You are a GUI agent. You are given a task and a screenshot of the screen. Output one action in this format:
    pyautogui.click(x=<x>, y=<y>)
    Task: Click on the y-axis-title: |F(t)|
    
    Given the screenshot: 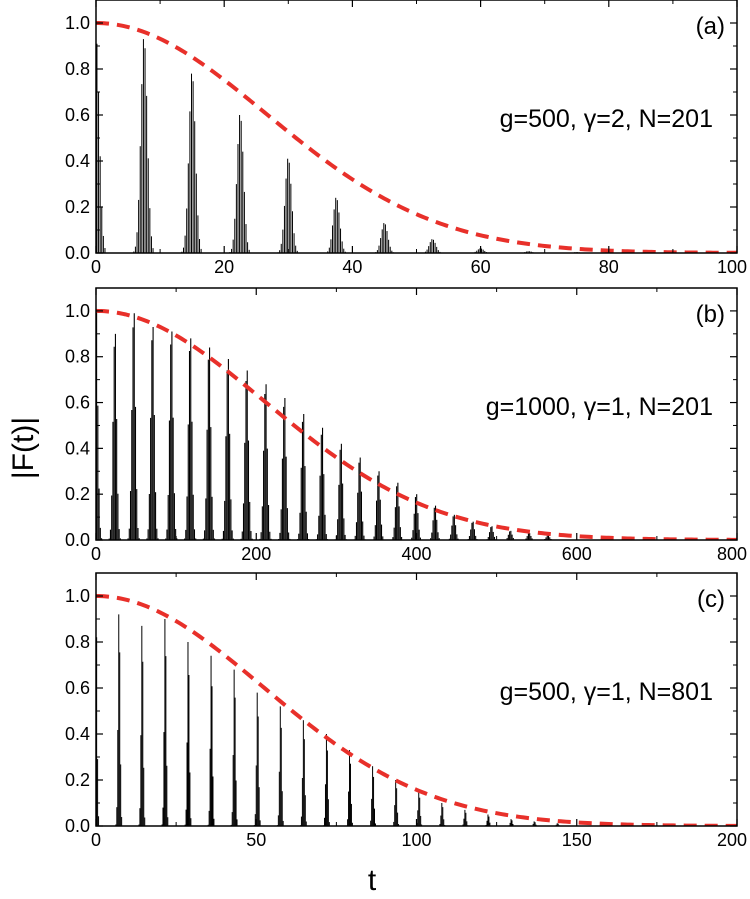 What is the action you would take?
    pyautogui.click(x=23, y=448)
    